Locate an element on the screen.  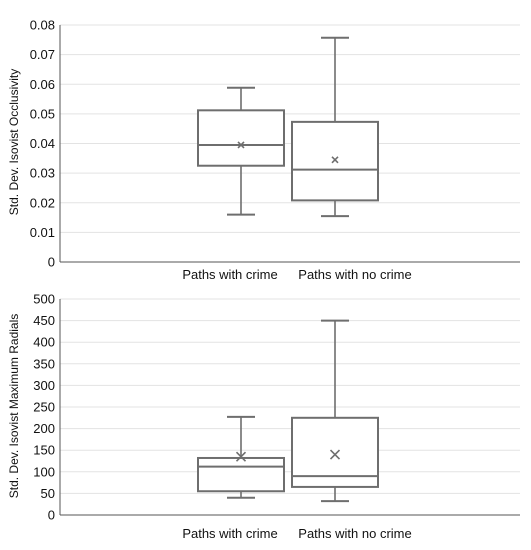
y-tick-label: 50 is located at coordinates (48, 493).